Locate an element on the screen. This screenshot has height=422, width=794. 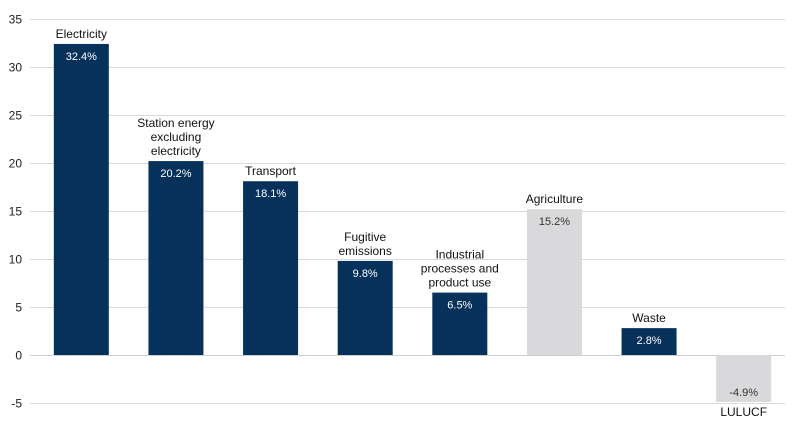
data-label: 2.8% is located at coordinates (649, 341).